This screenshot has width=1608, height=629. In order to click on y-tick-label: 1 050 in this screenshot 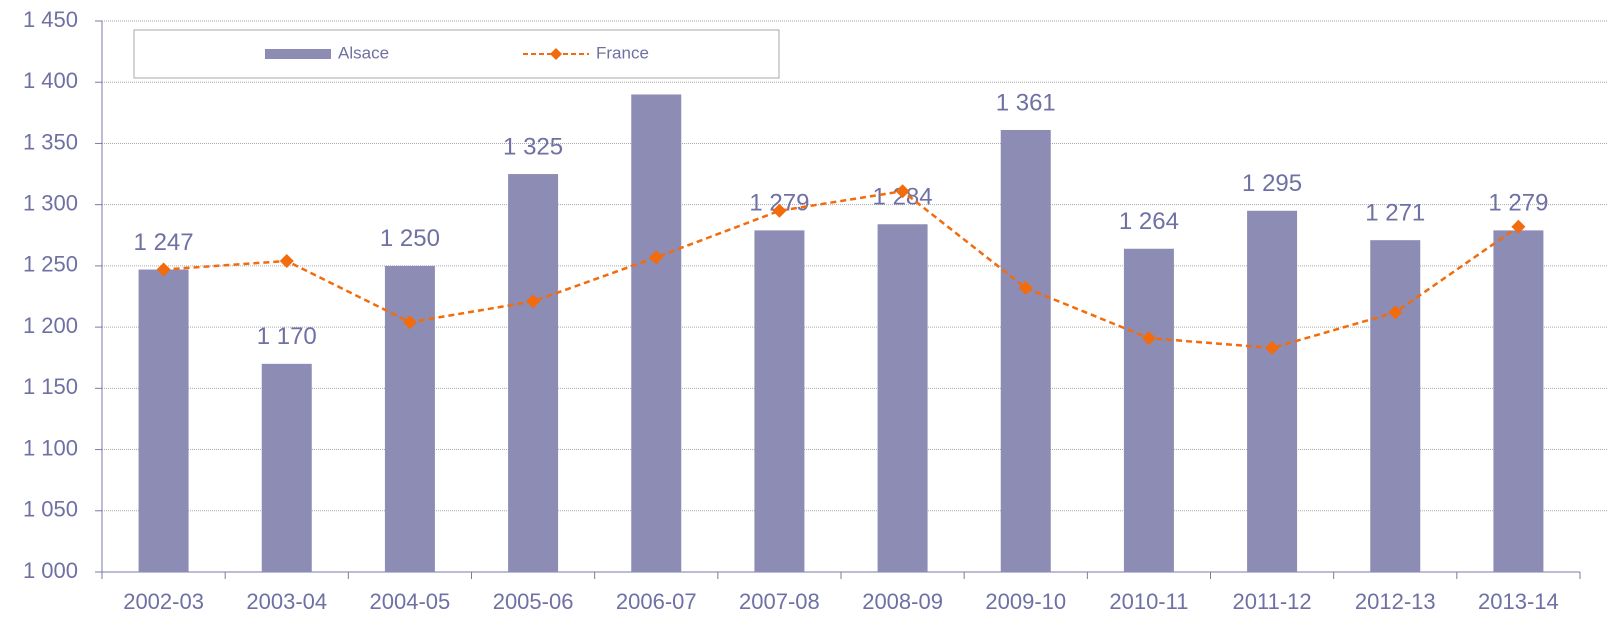, I will do `click(50, 509)`.